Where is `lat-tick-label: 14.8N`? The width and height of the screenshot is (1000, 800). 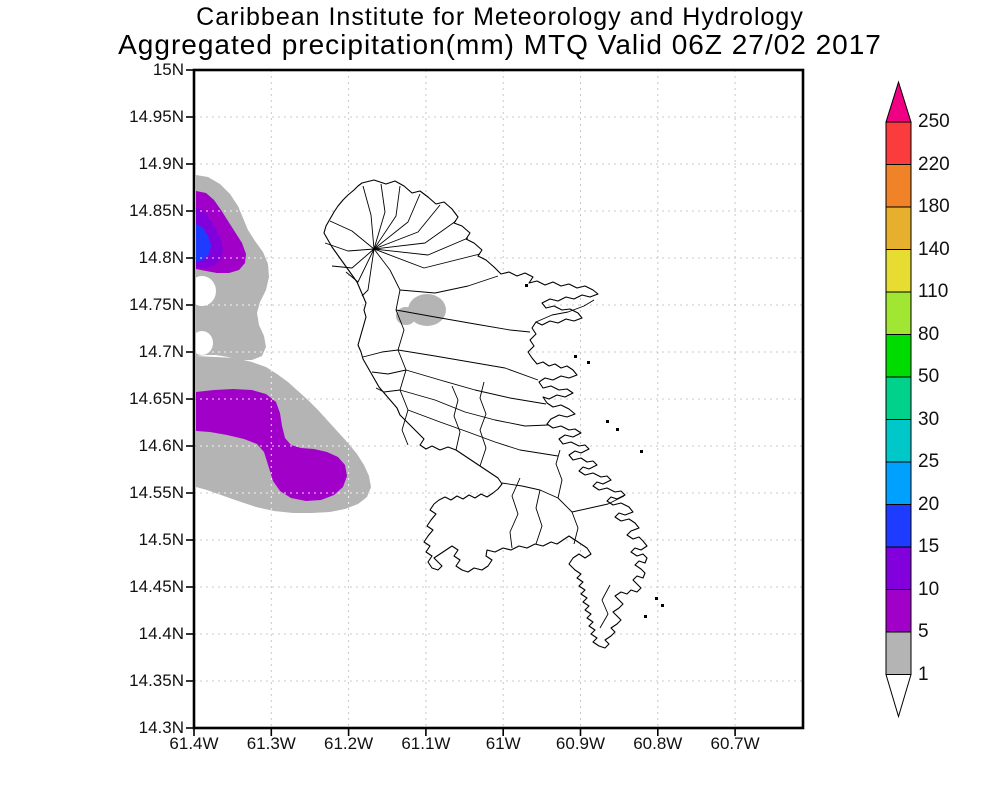
lat-tick-label: 14.8N is located at coordinates (161, 257).